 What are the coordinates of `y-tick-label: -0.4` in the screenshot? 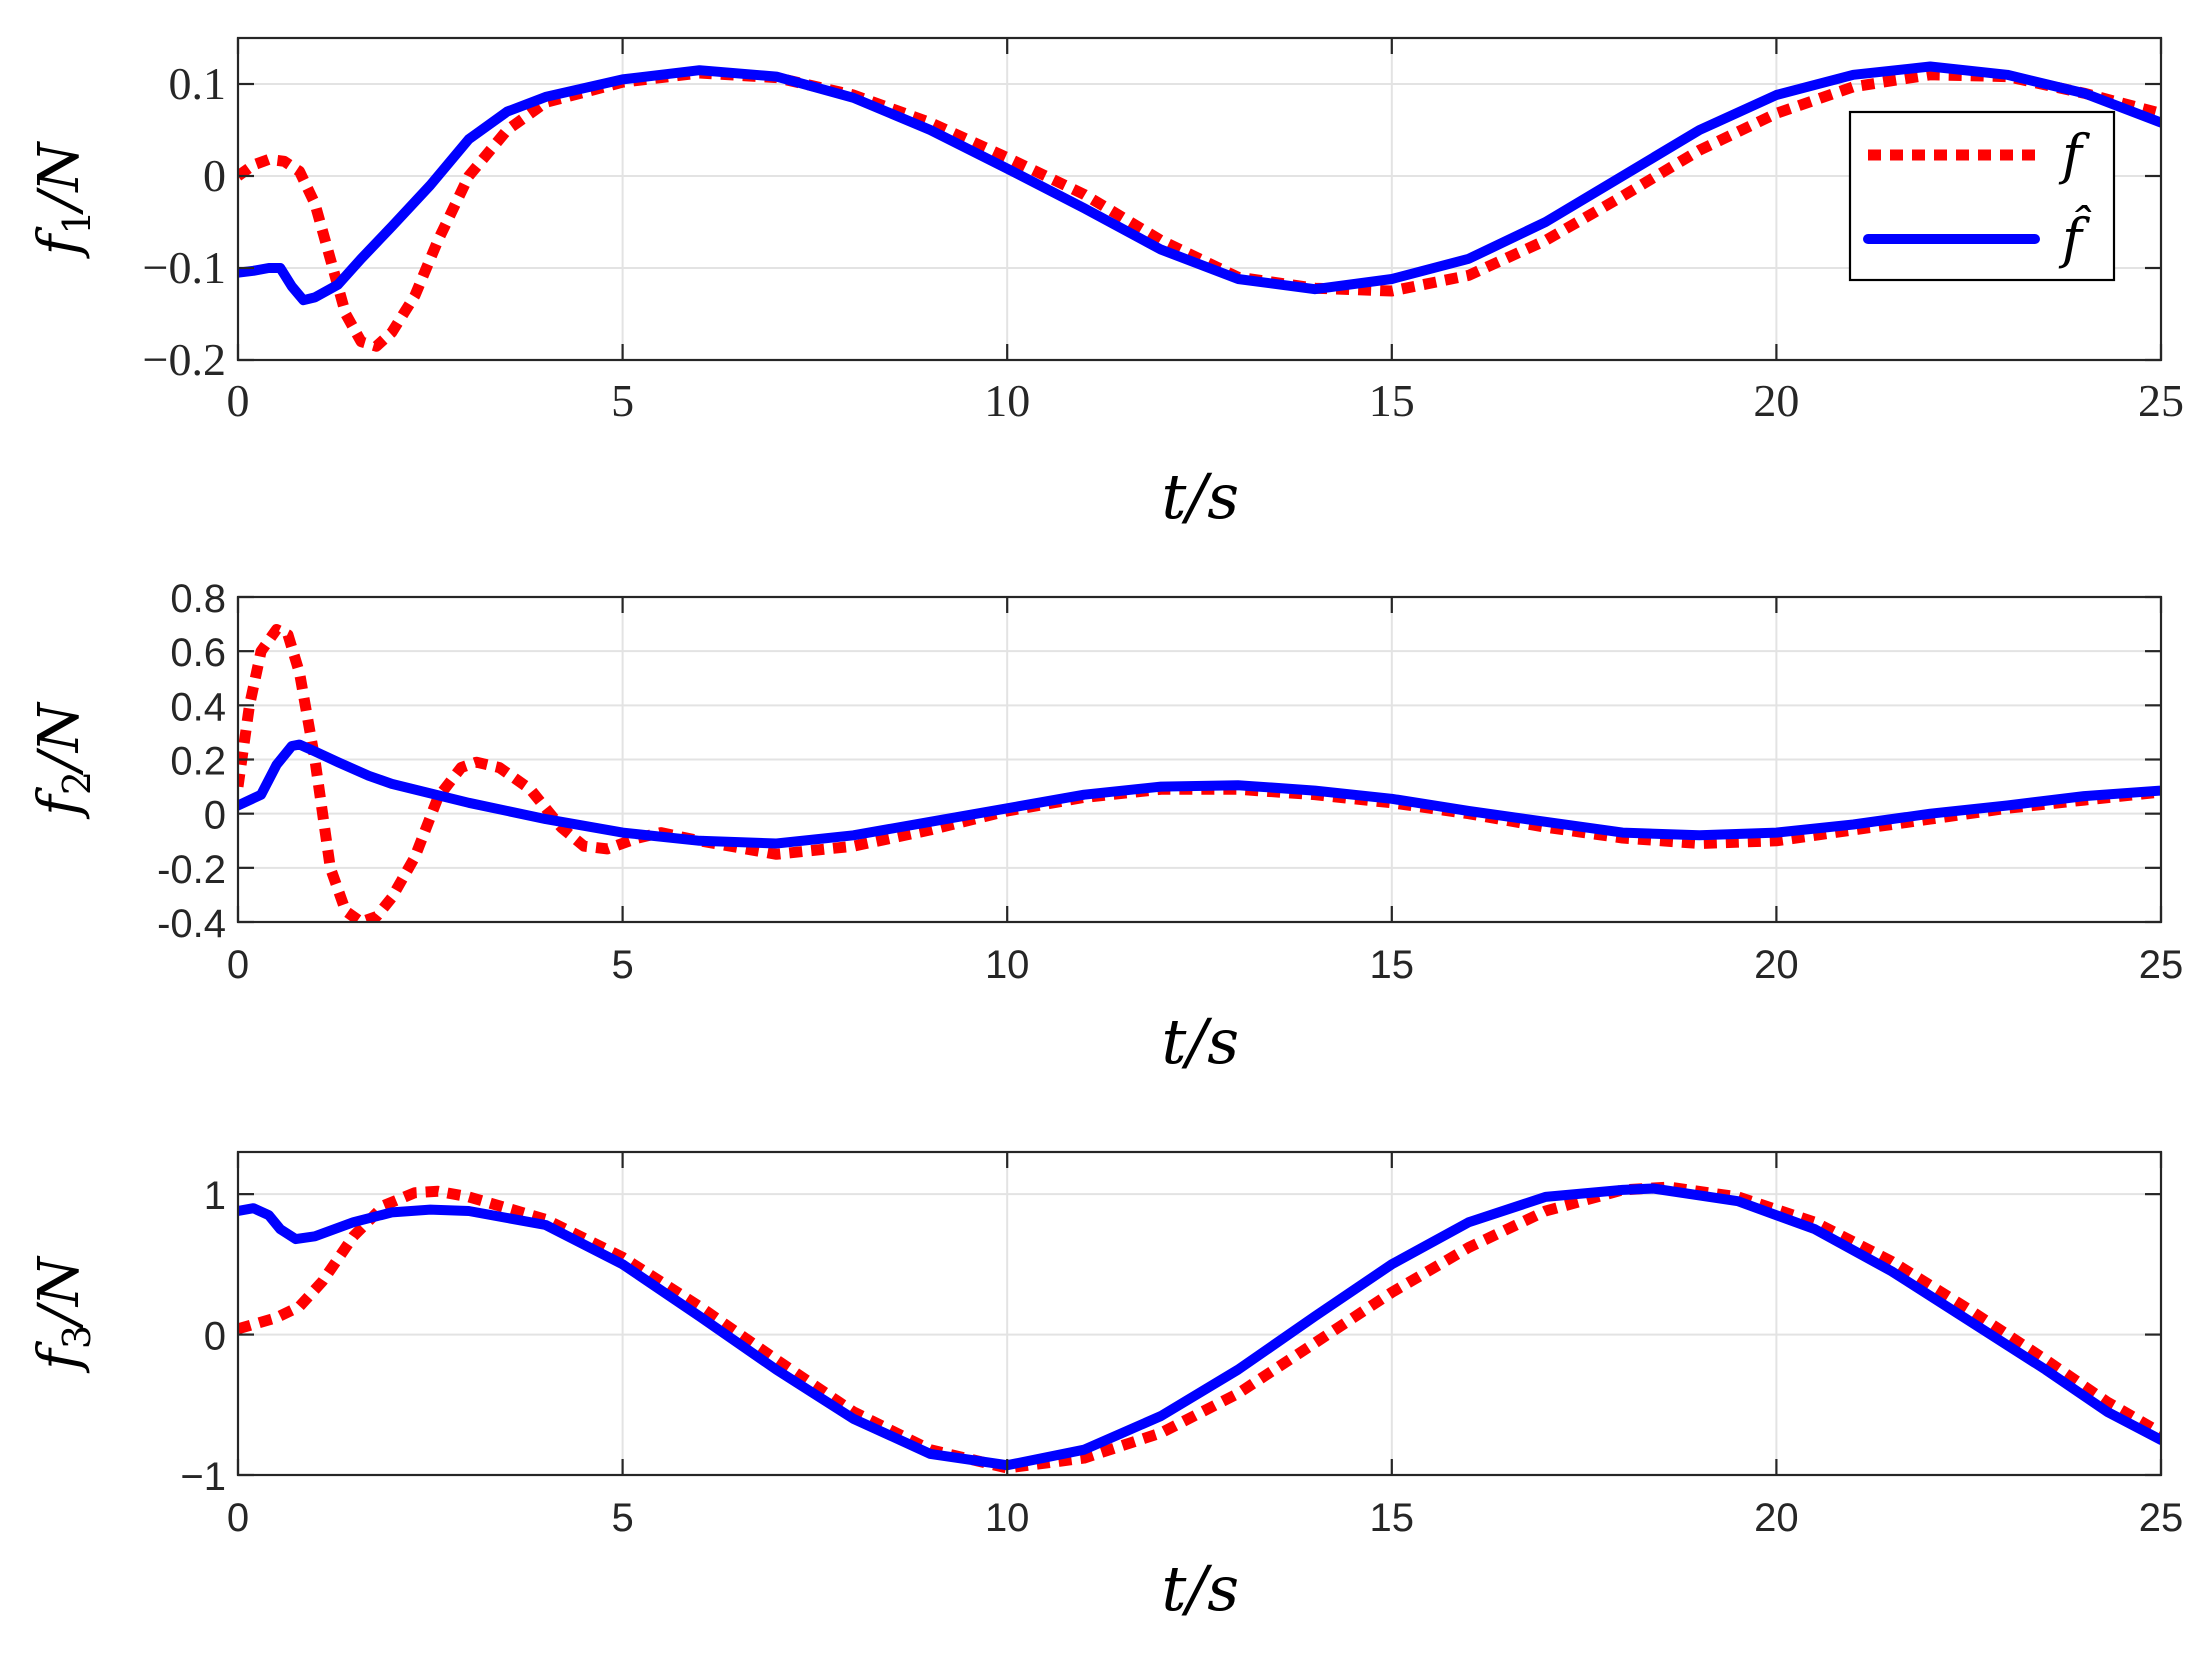 It's located at (191, 924).